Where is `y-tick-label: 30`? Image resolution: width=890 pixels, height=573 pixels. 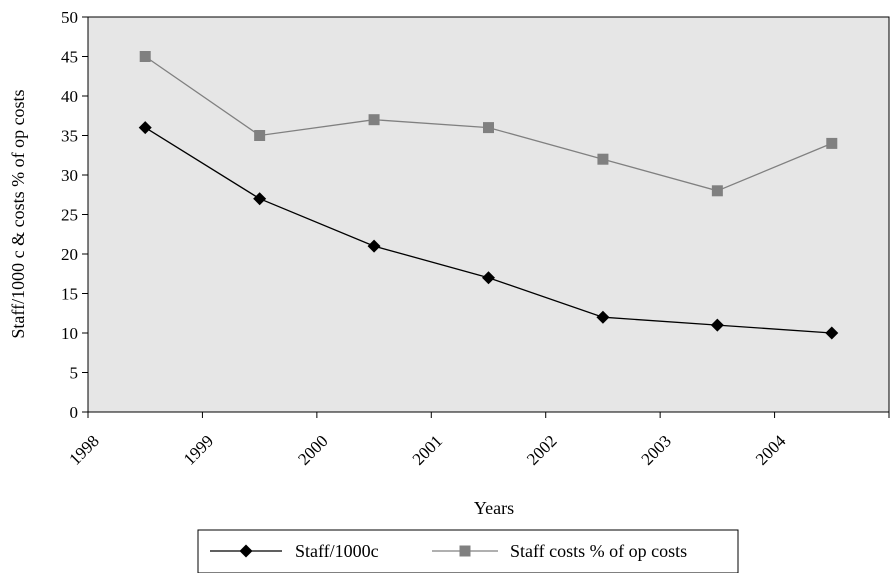 y-tick-label: 30 is located at coordinates (69, 175).